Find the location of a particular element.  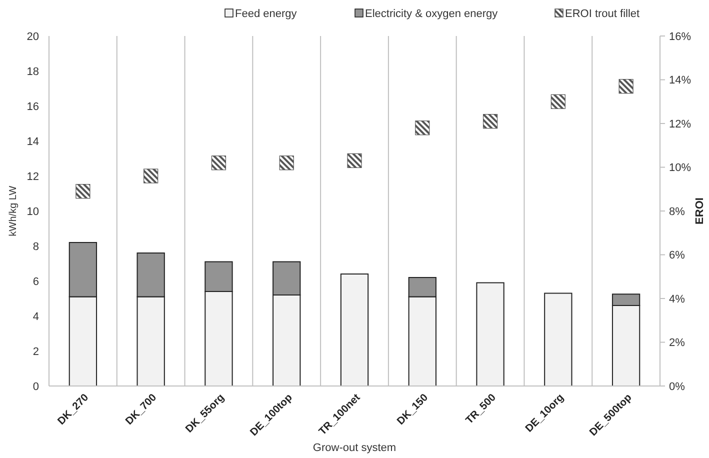

y-tick-label: 16 is located at coordinates (32, 106).